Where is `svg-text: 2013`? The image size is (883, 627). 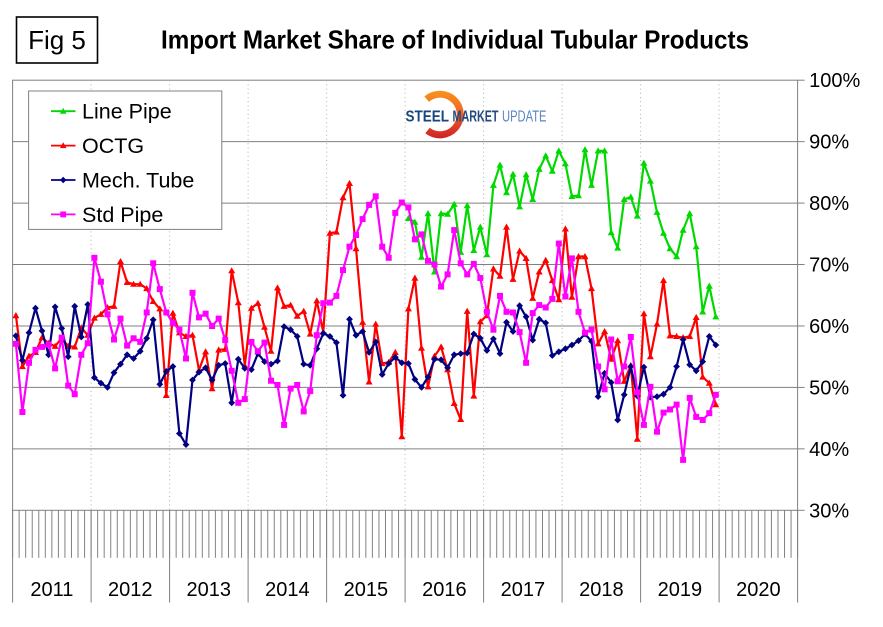 svg-text: 2013 is located at coordinates (209, 590).